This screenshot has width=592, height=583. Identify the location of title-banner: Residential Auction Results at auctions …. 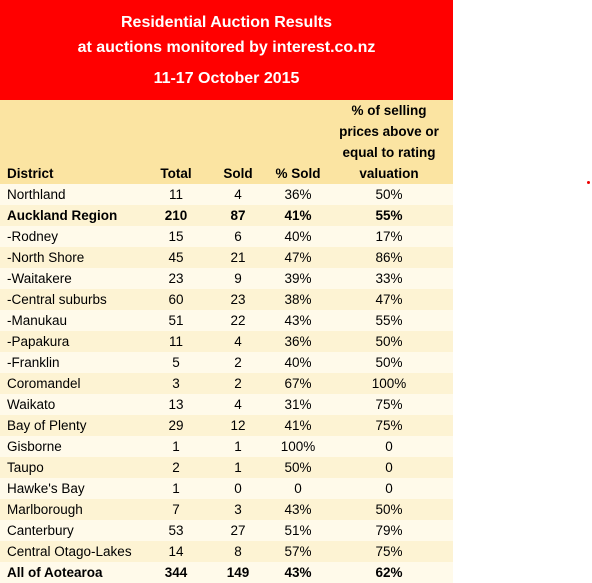
(226, 50).